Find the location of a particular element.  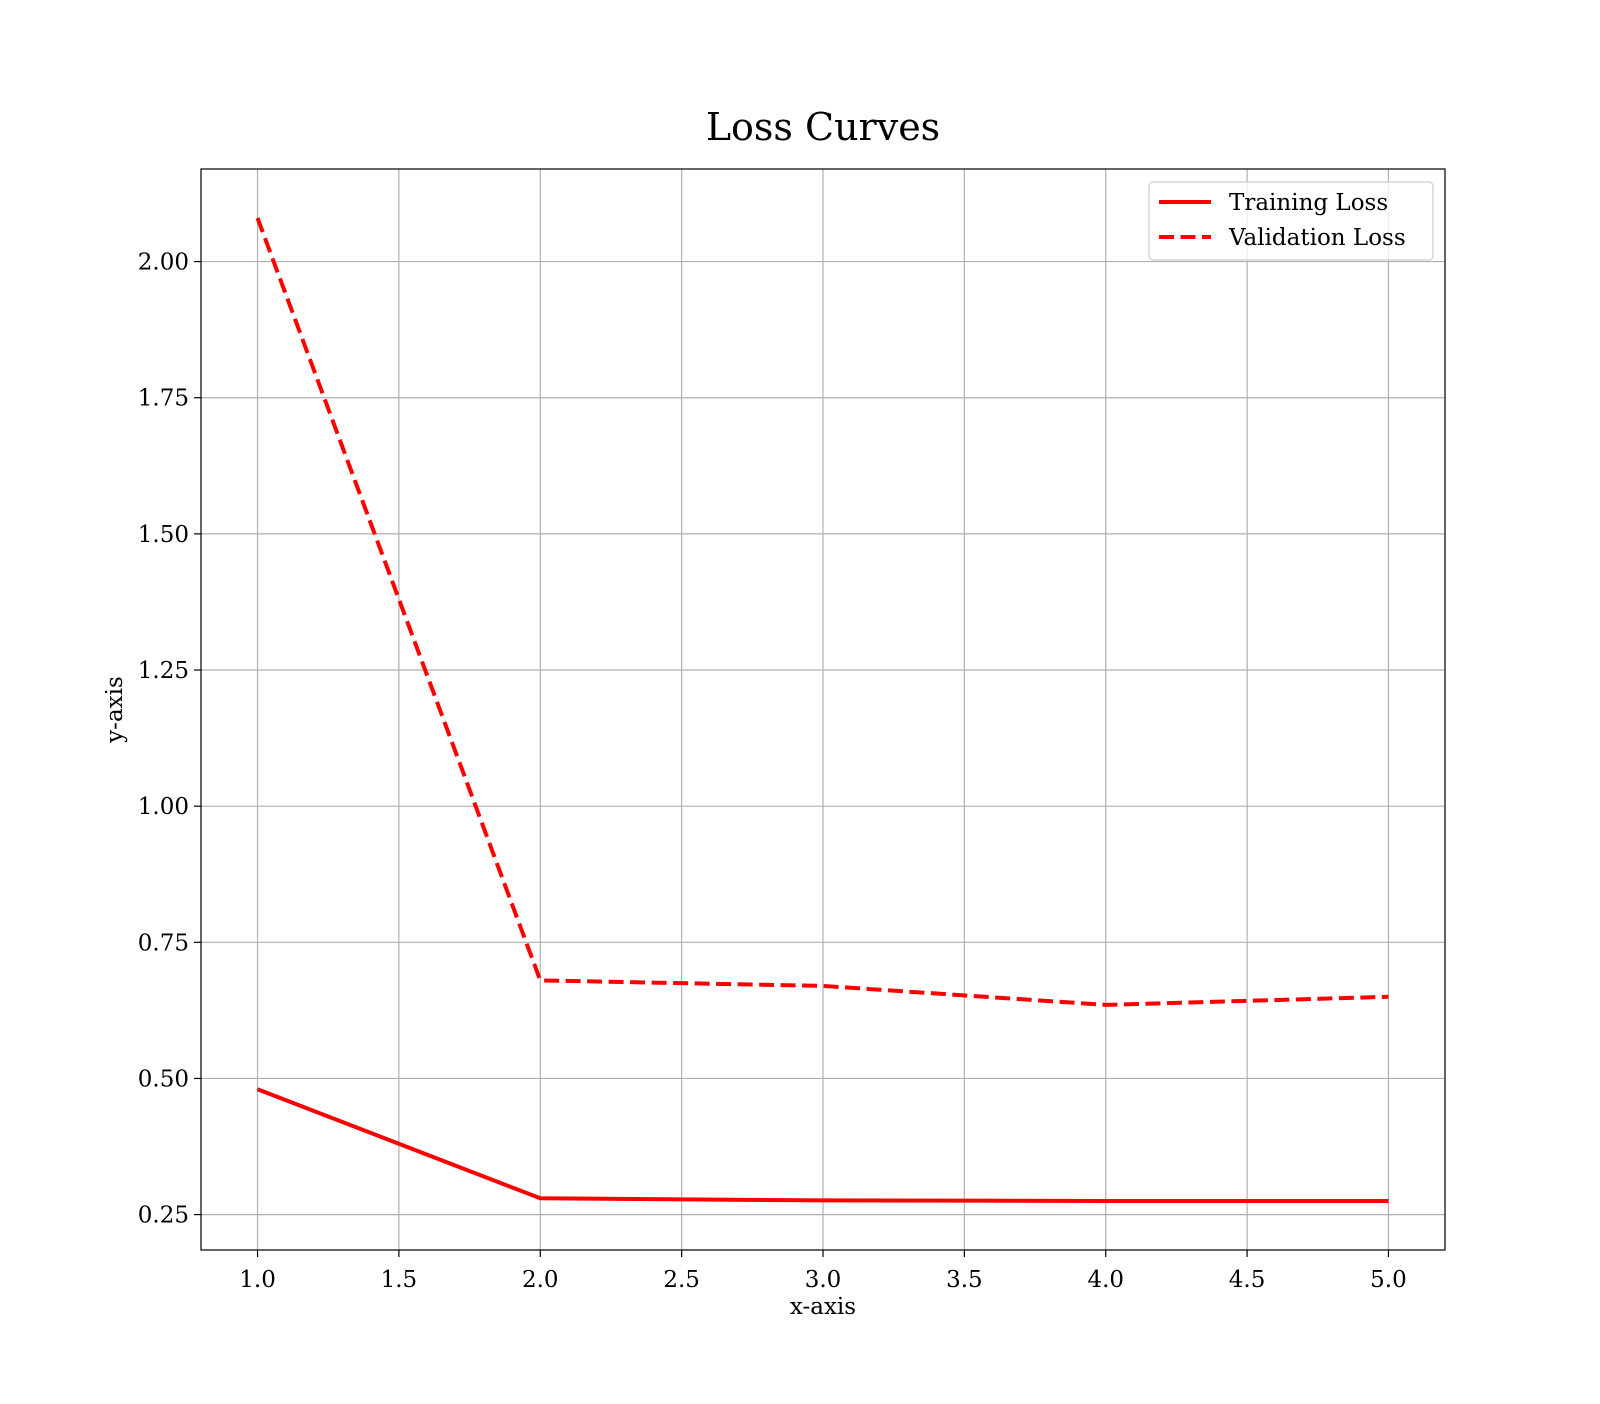

y-tick-label: 1.25 is located at coordinates (163, 671).